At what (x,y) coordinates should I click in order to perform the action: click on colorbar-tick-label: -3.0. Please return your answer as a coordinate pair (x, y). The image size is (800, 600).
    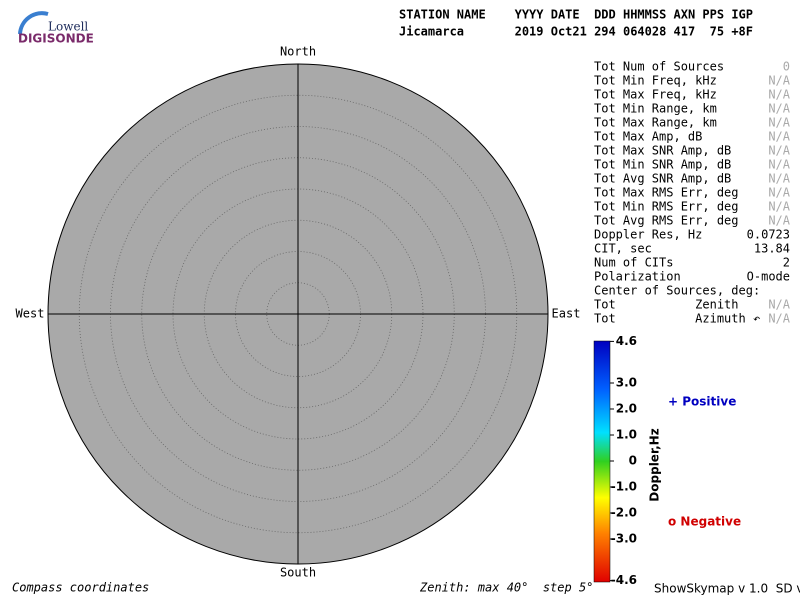
    Looking at the image, I should click on (624, 539).